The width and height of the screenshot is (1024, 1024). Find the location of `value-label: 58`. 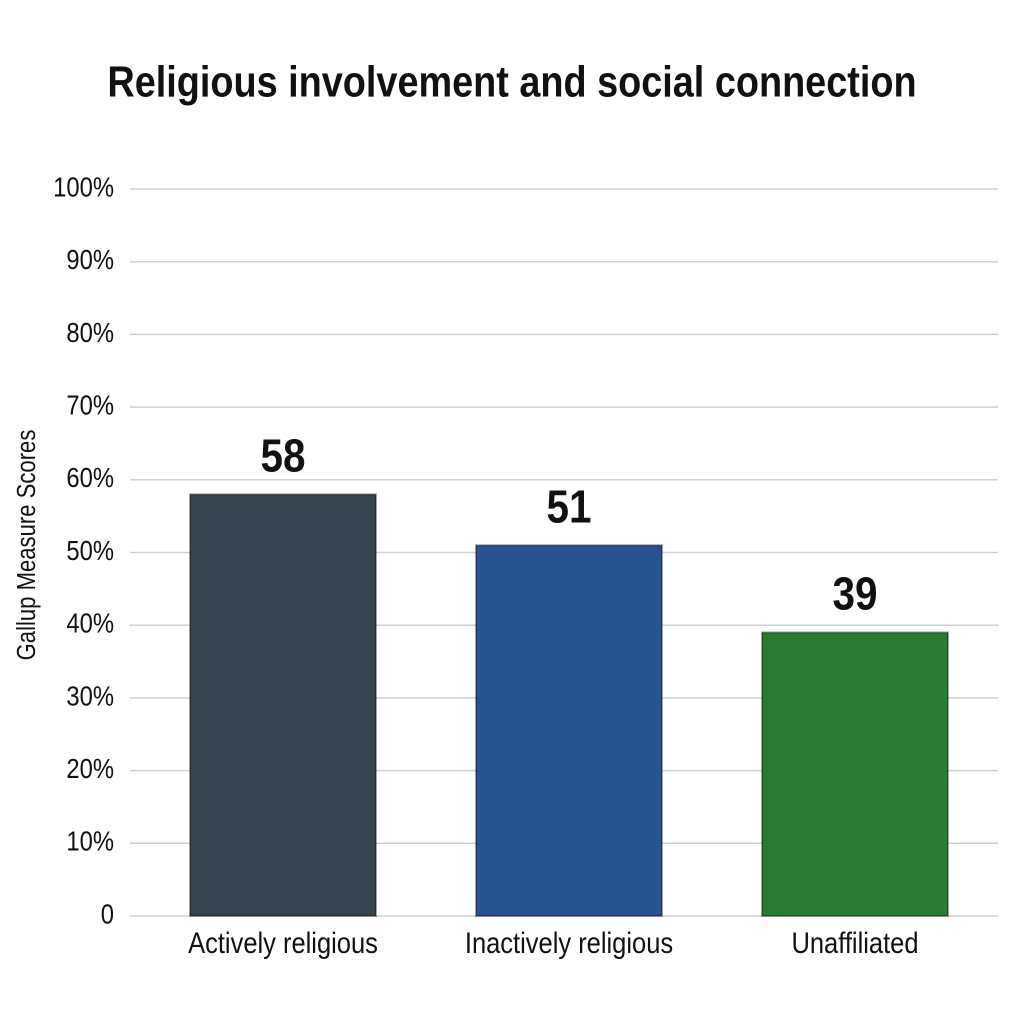

value-label: 58 is located at coordinates (282, 456).